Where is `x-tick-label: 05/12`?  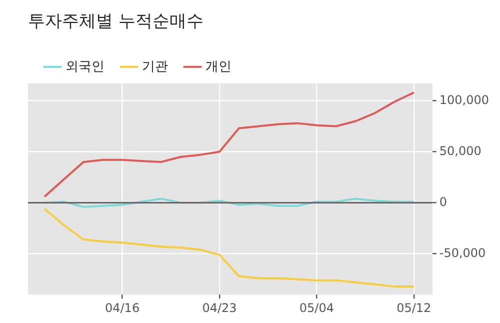 x-tick-label: 05/12 is located at coordinates (414, 307).